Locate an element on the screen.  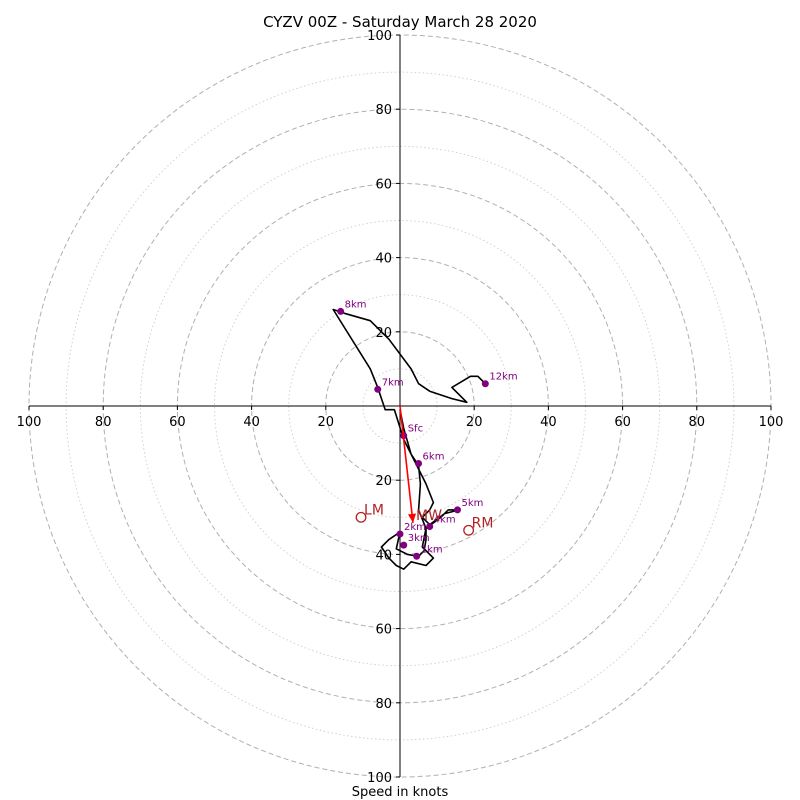
height-point-label-4km: 4km is located at coordinates (445, 520).